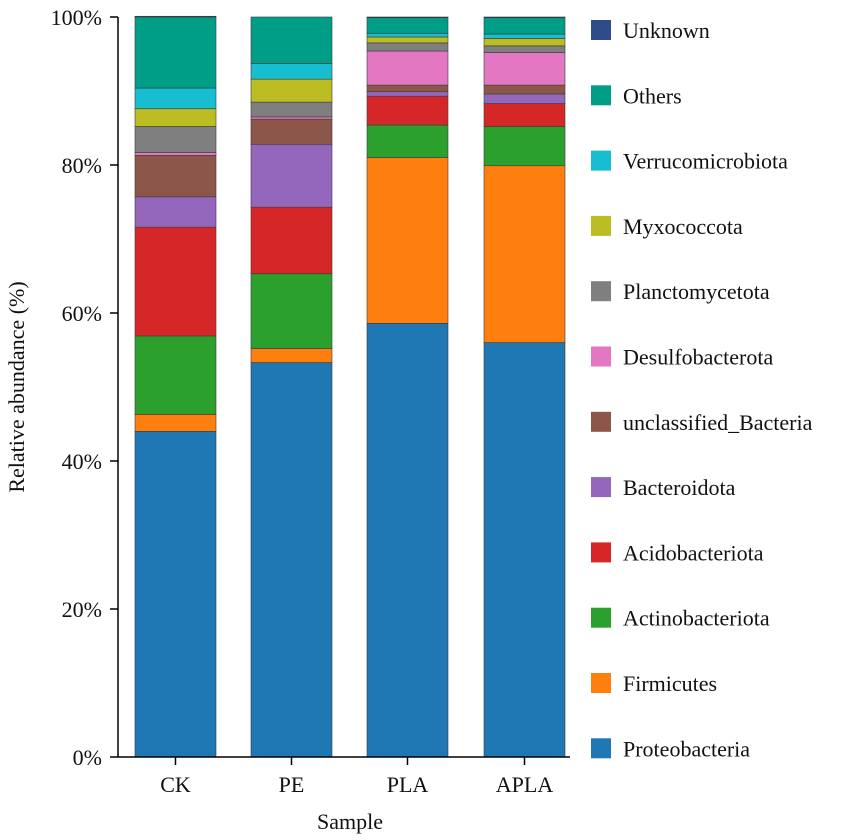 The image size is (851, 840). Describe the element at coordinates (175, 176) in the screenshot. I see `bar-segment-ck-unclassified-bacteria` at that location.